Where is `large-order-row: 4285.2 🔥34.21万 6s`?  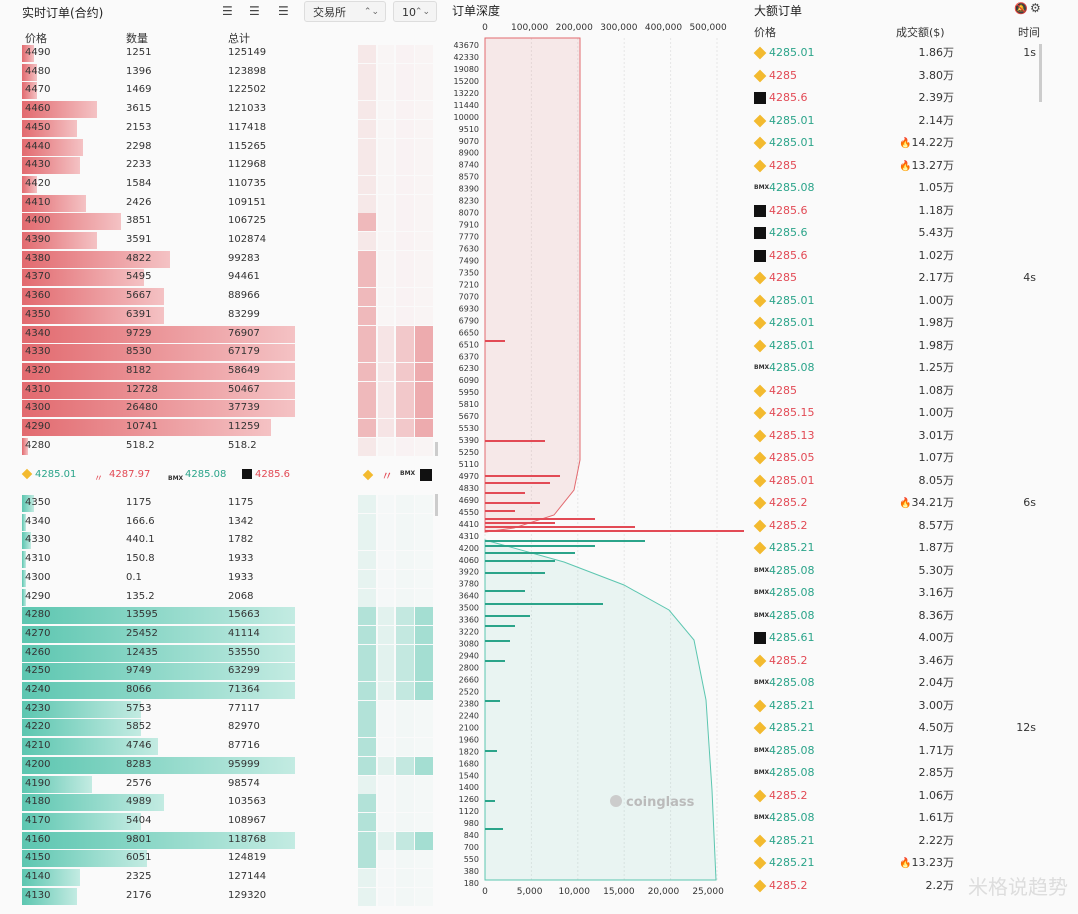
large-order-row: 4285.2 🔥34.21万 6s is located at coordinates (899, 503).